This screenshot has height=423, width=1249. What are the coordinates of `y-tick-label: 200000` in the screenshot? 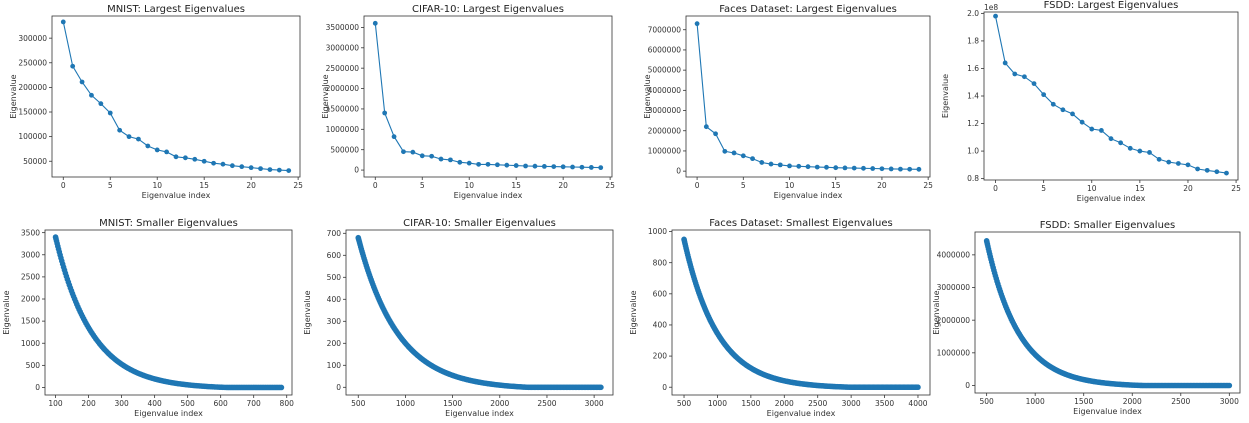 It's located at (32, 87).